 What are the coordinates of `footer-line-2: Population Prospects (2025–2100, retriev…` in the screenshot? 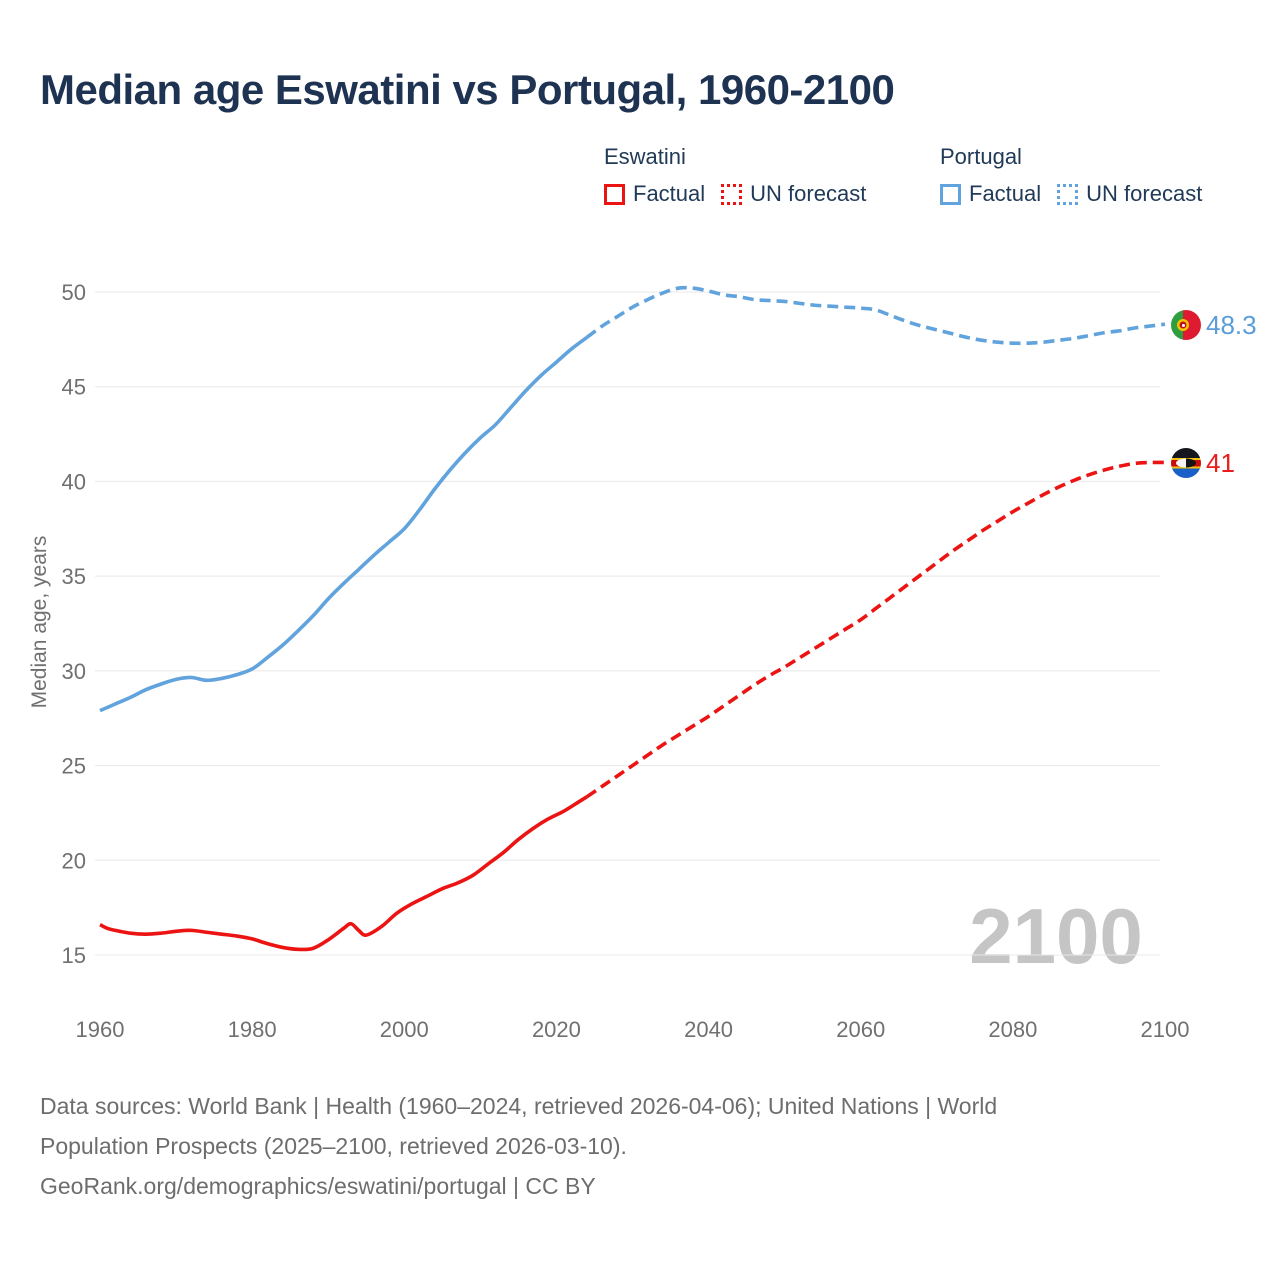 It's located at (333, 1146).